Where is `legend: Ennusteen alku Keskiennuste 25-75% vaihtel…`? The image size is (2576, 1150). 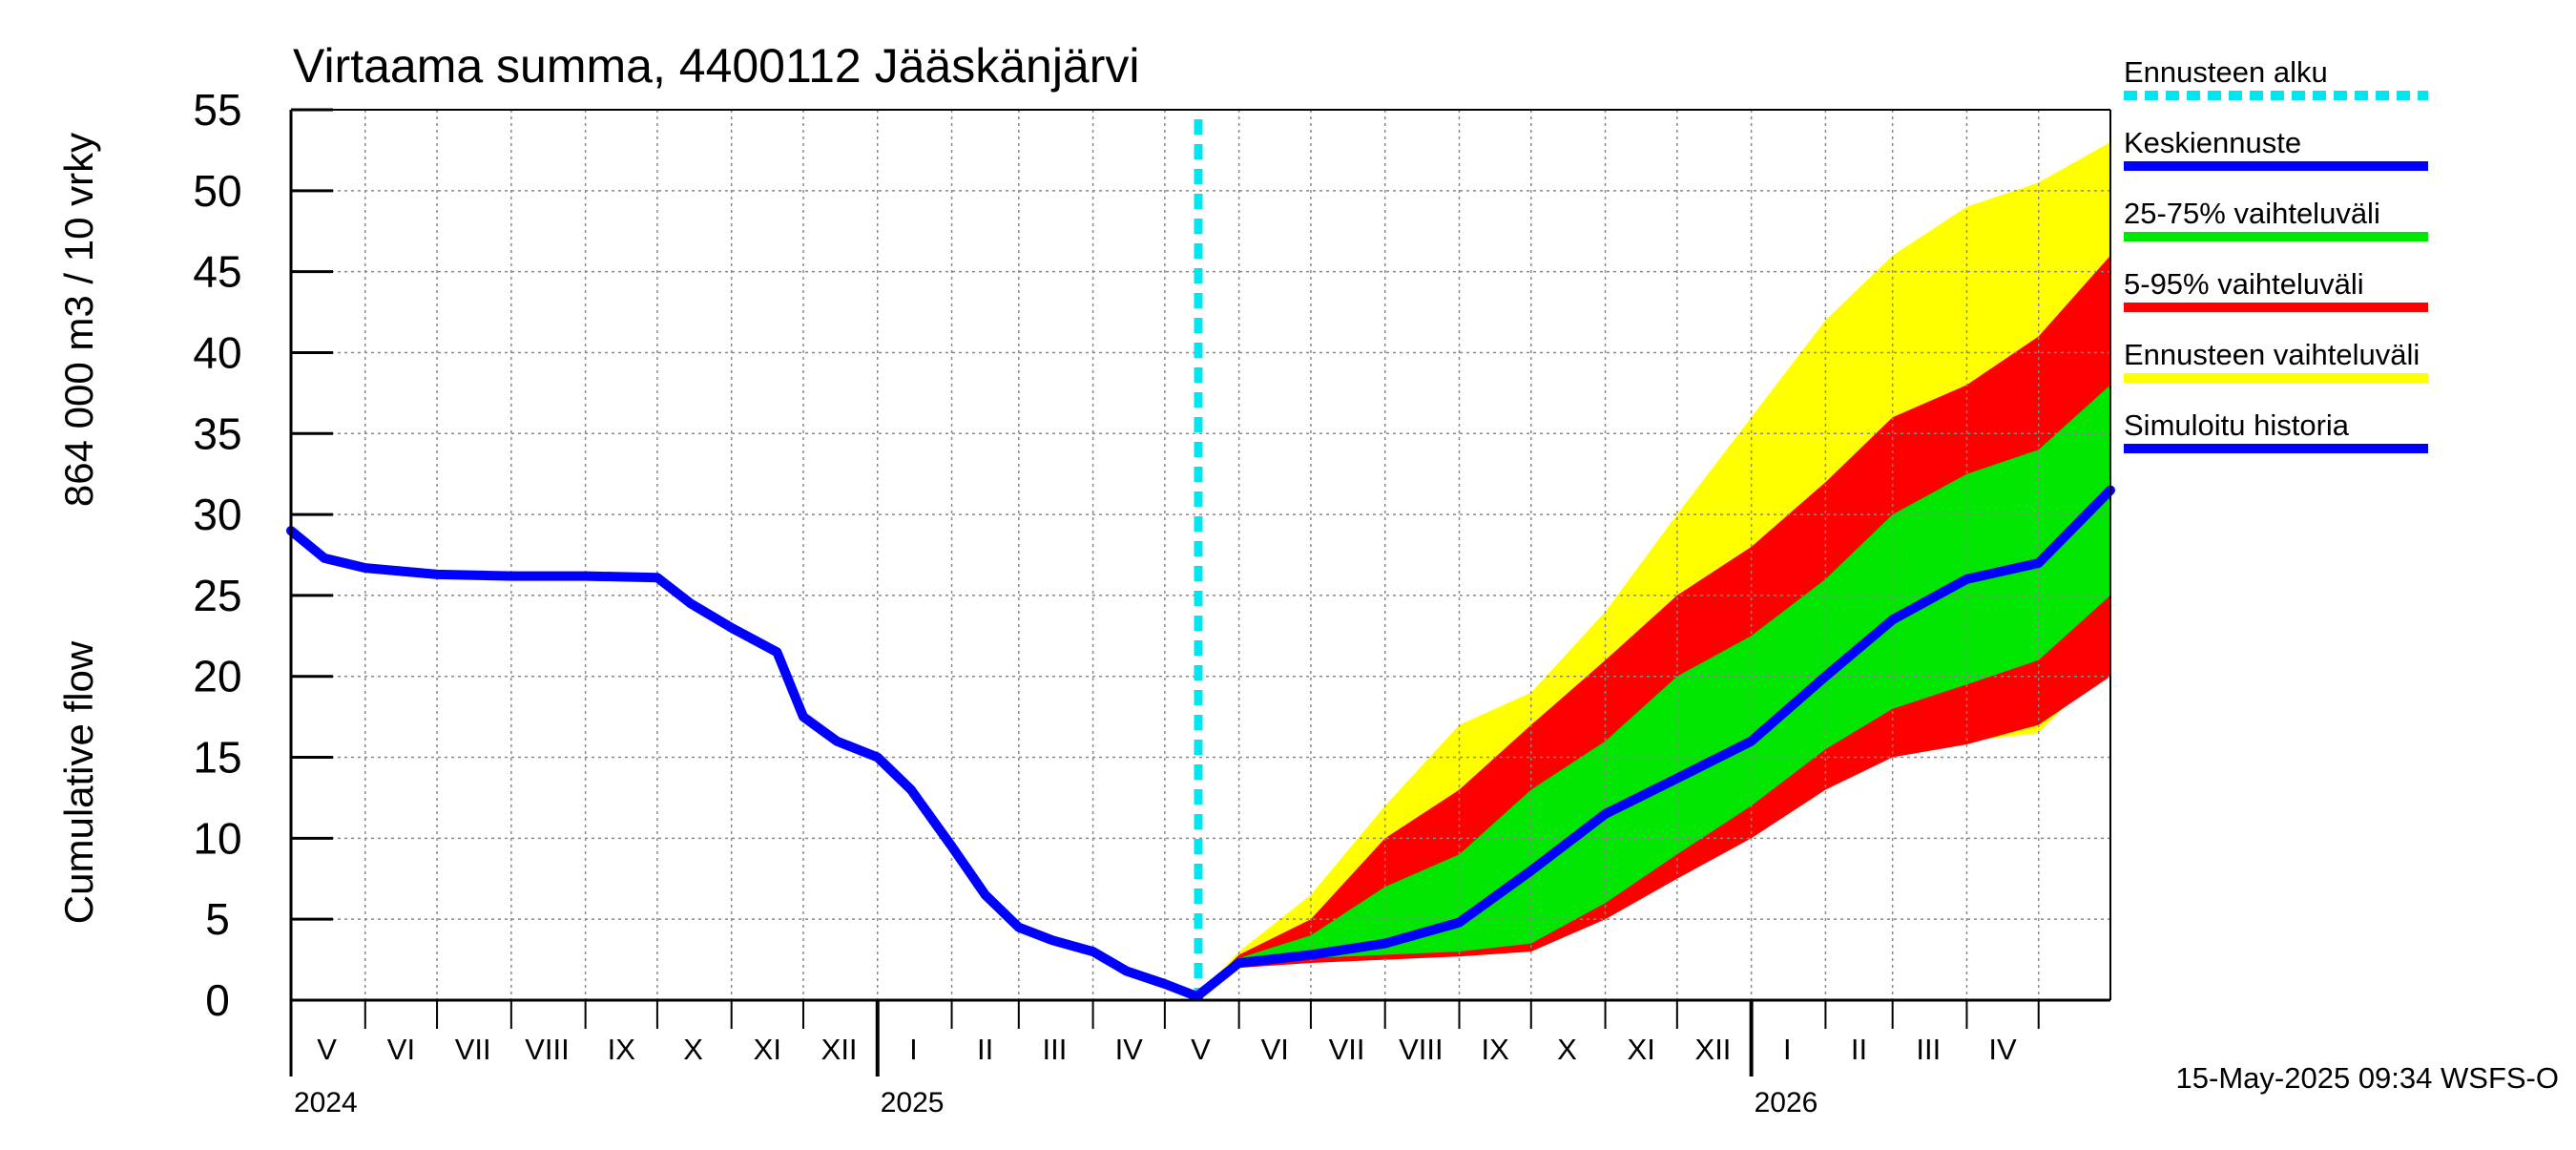 legend: Ennusteen alku Keskiennuste 25-75% vaihtel… is located at coordinates (2276, 254).